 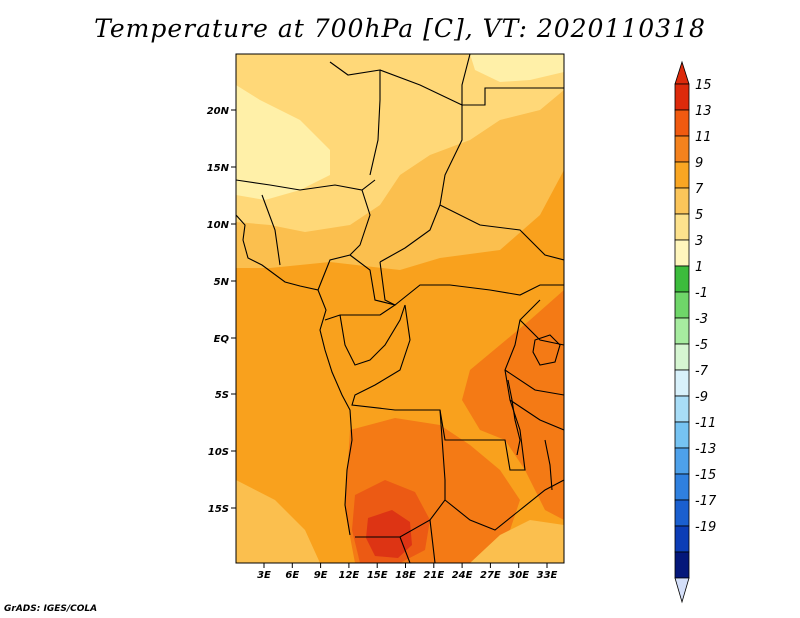 What do you see at coordinates (417, 541) in the screenshot?
I see `border-namibia-botswana` at bounding box center [417, 541].